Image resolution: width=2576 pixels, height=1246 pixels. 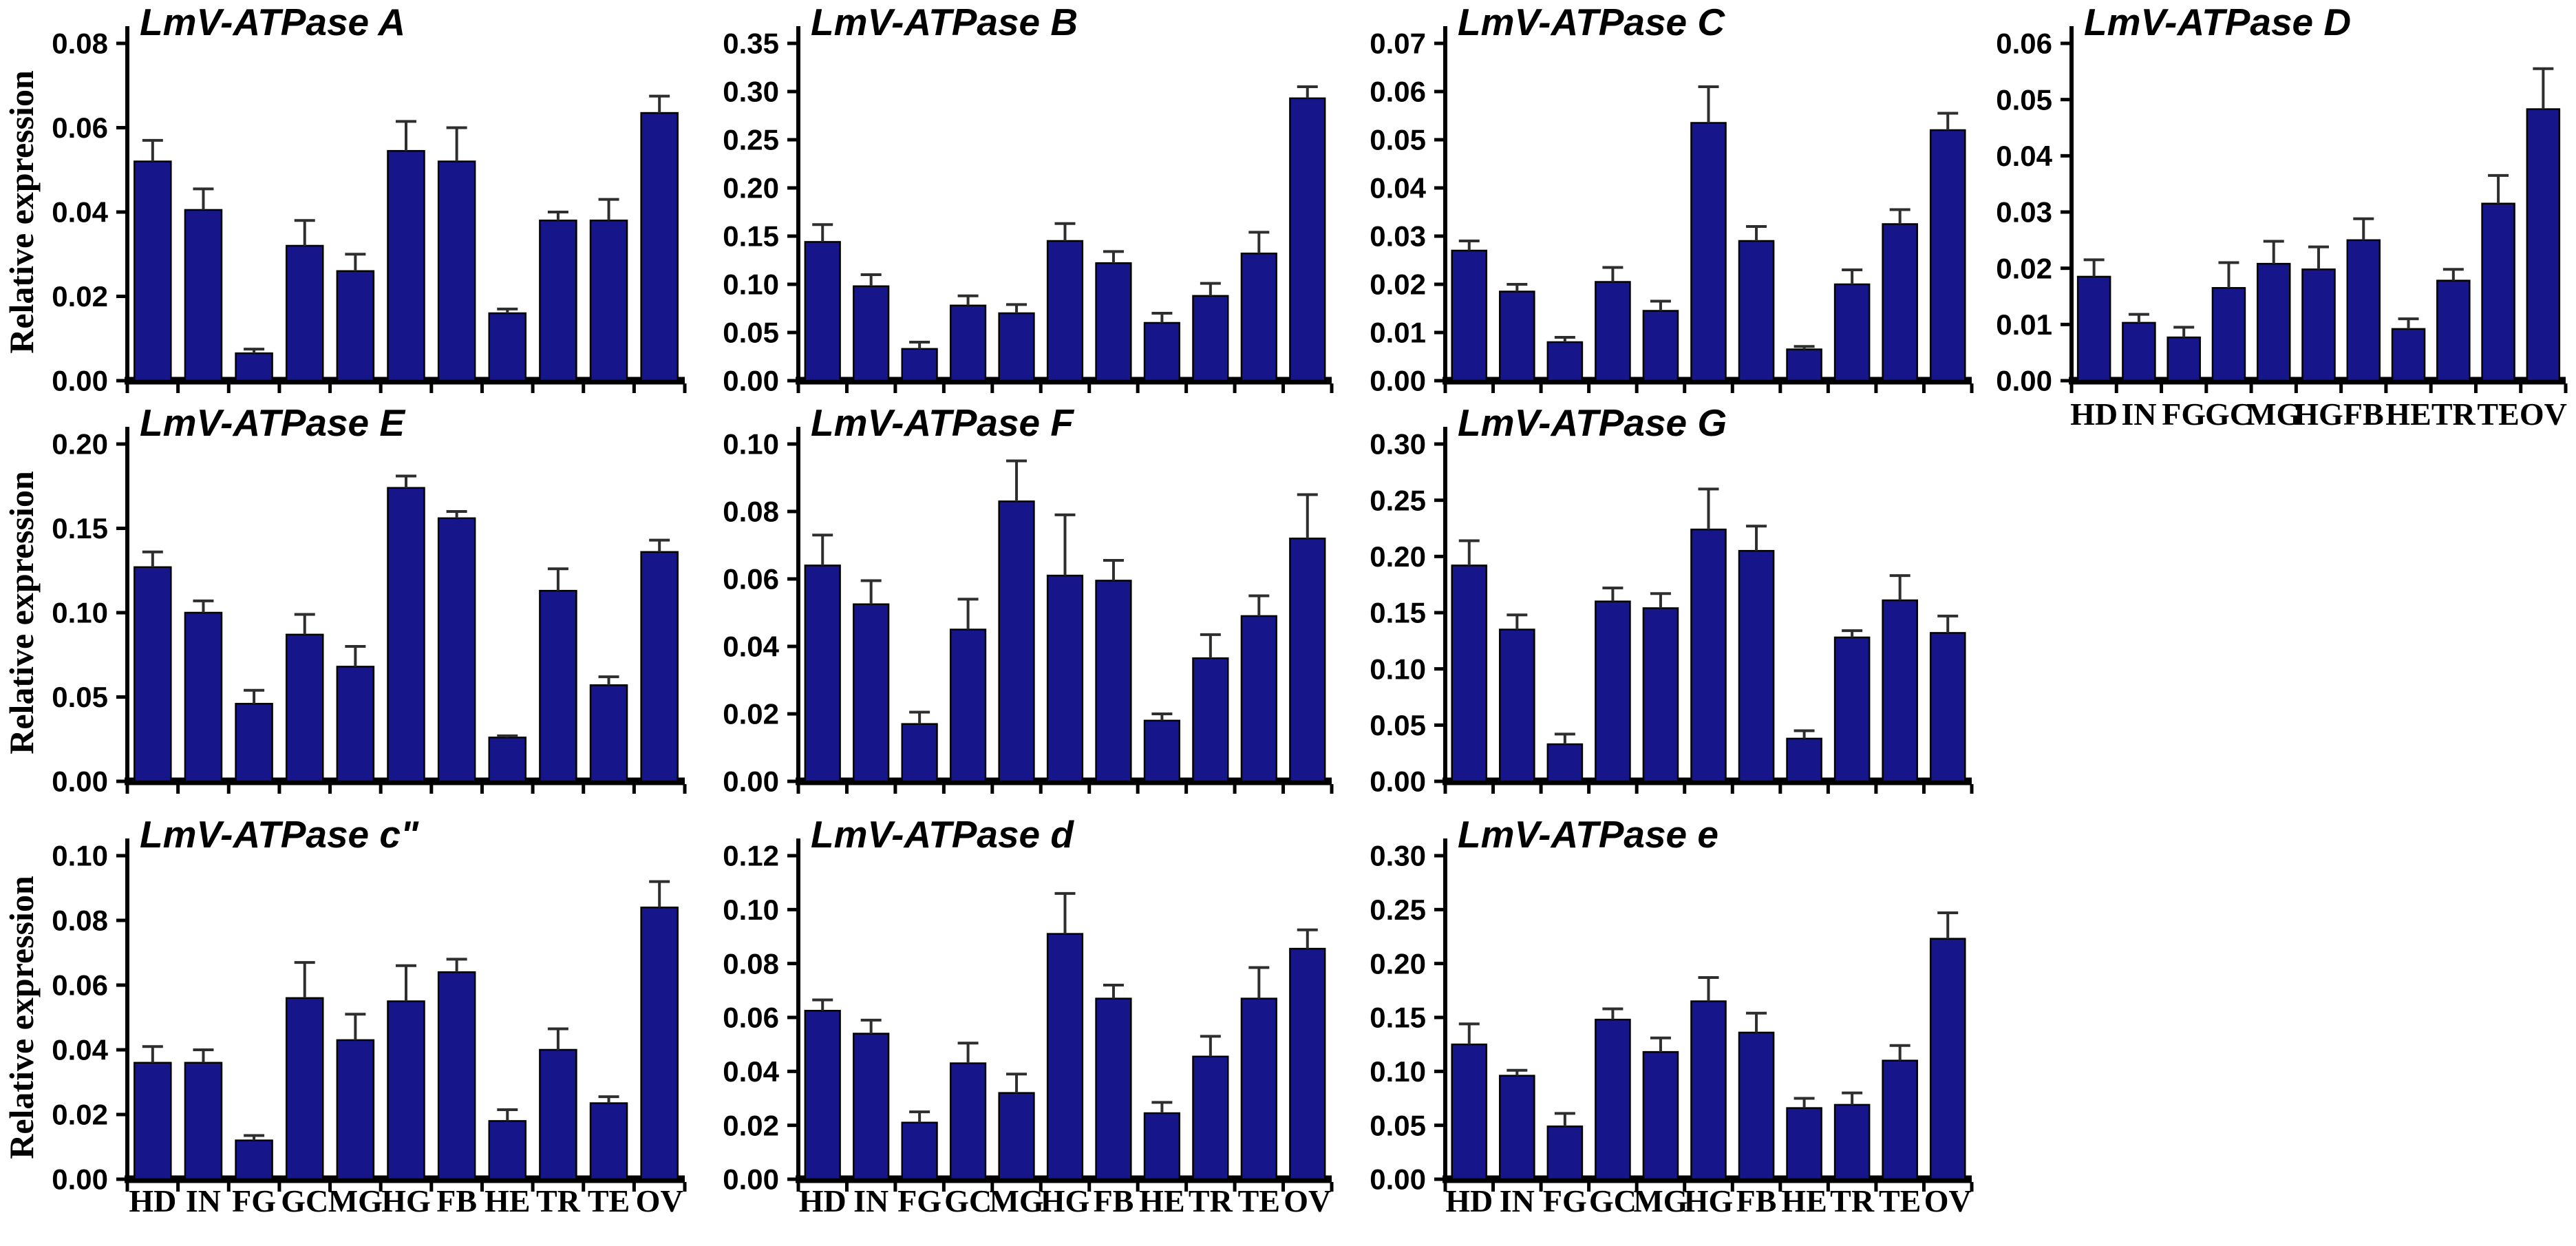 What do you see at coordinates (1398, 236) in the screenshot?
I see `y-tick-label: 0.03` at bounding box center [1398, 236].